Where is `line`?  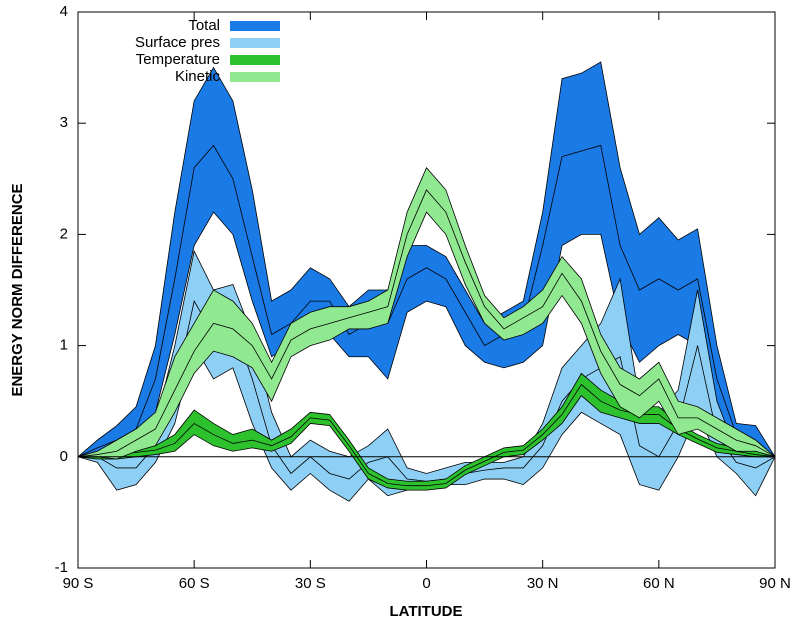
line is located at coordinates (427, 435).